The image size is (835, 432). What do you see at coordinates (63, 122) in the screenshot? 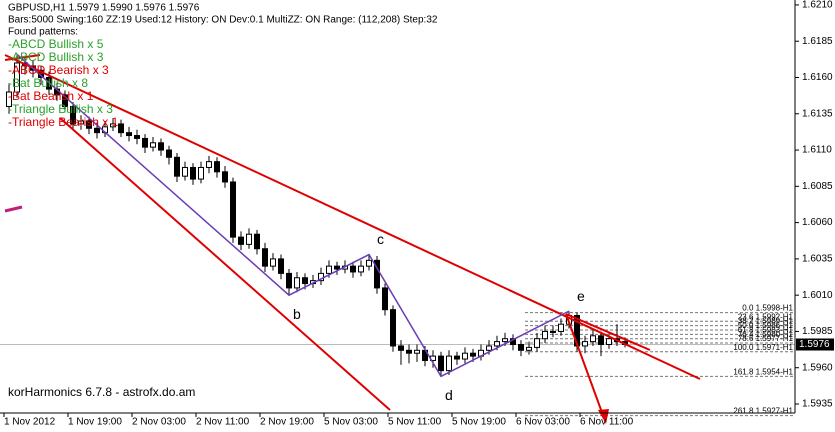
I see `pattern: -Triangle Bearish x 1` at bounding box center [63, 122].